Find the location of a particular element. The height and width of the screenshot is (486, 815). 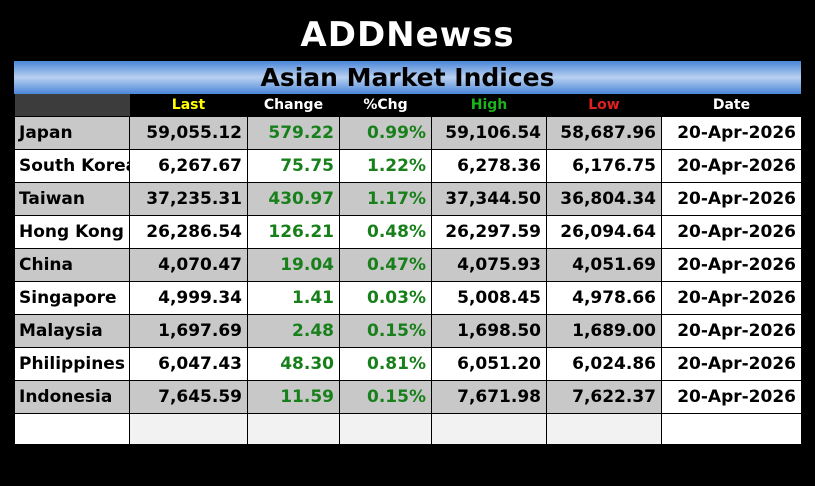

empty-row is located at coordinates (408, 429).